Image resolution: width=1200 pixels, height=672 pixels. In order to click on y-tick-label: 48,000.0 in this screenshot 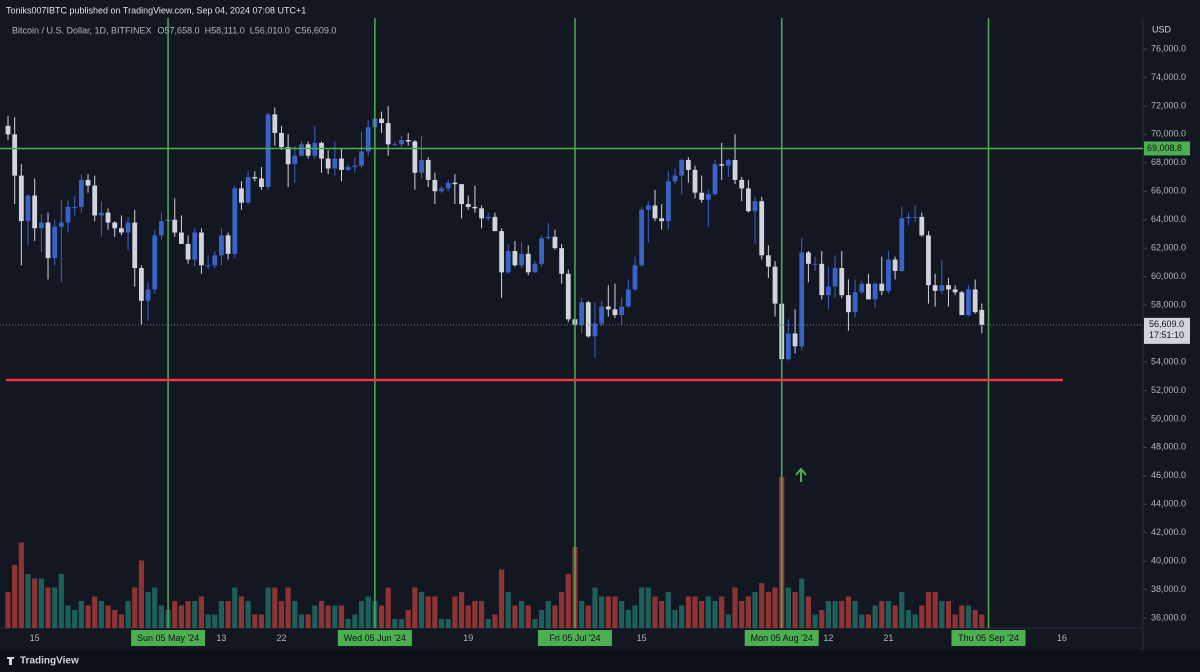, I will do `click(1168, 447)`.